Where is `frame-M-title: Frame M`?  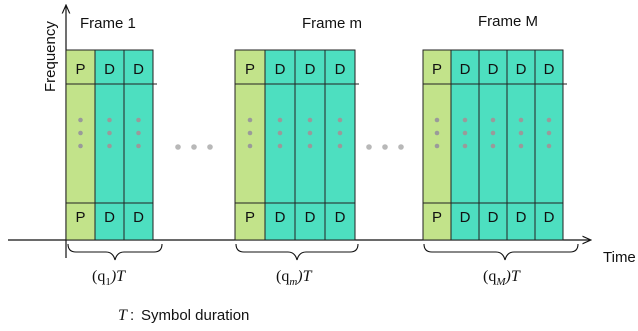 frame-M-title: Frame M is located at coordinates (508, 21).